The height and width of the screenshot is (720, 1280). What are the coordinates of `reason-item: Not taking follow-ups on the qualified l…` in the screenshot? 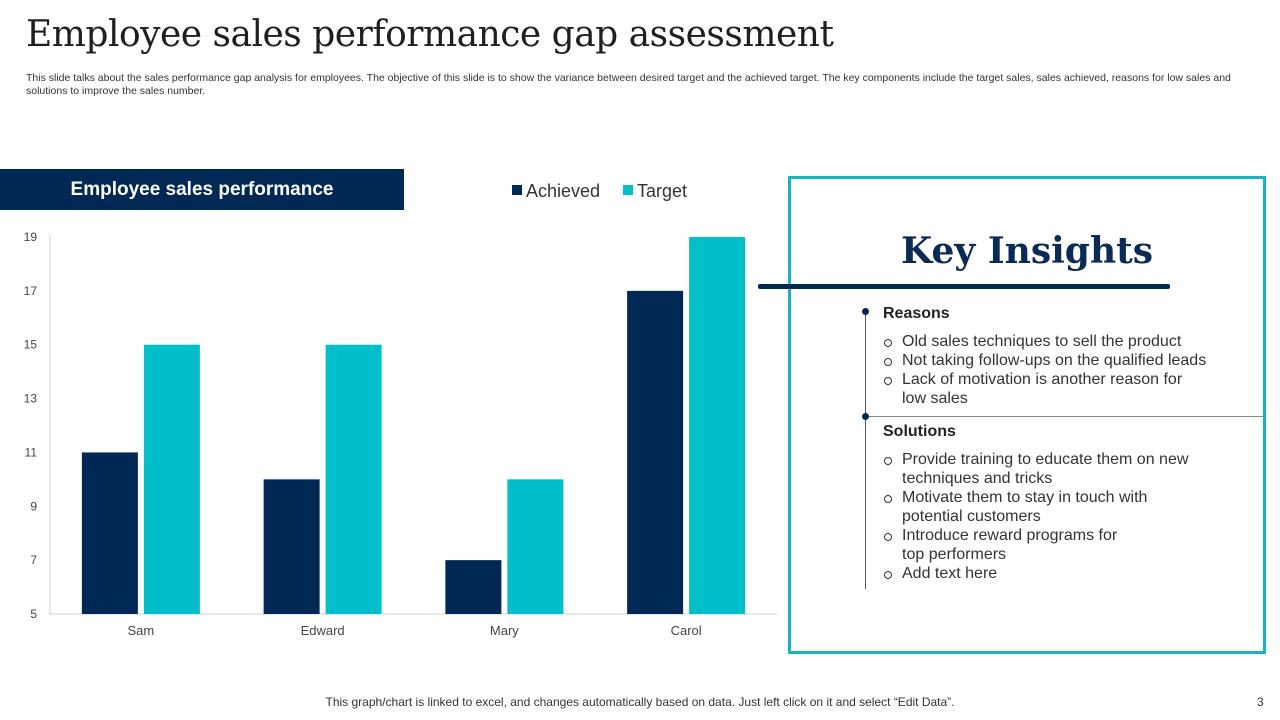 It's located at (1048, 360).